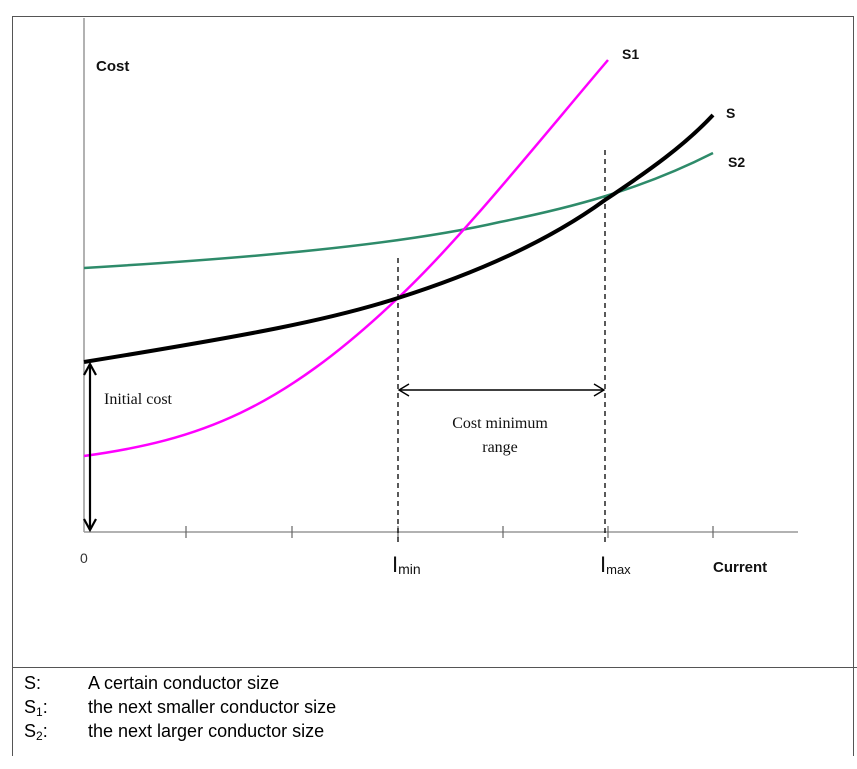 This screenshot has width=857, height=769. I want to click on imin-sub: min, so click(409, 569).